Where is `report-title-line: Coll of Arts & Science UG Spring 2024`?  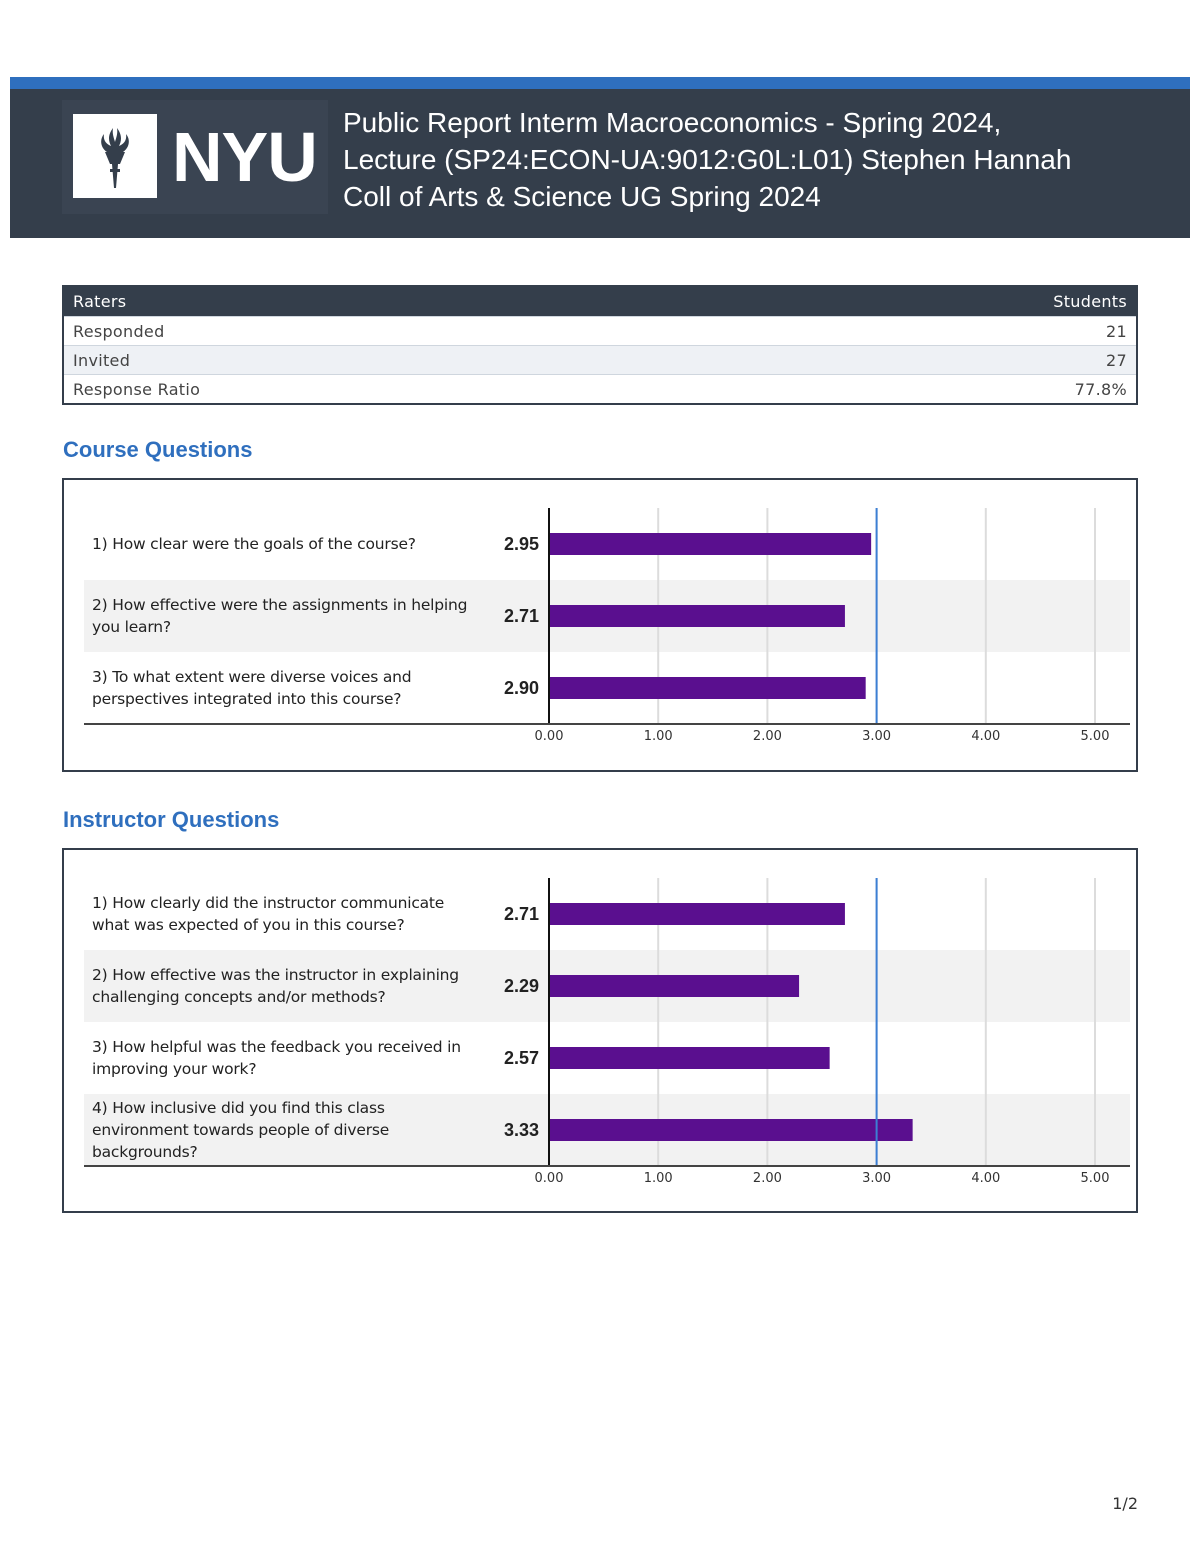 report-title-line: Coll of Arts & Science UG Spring 2024 is located at coordinates (582, 196).